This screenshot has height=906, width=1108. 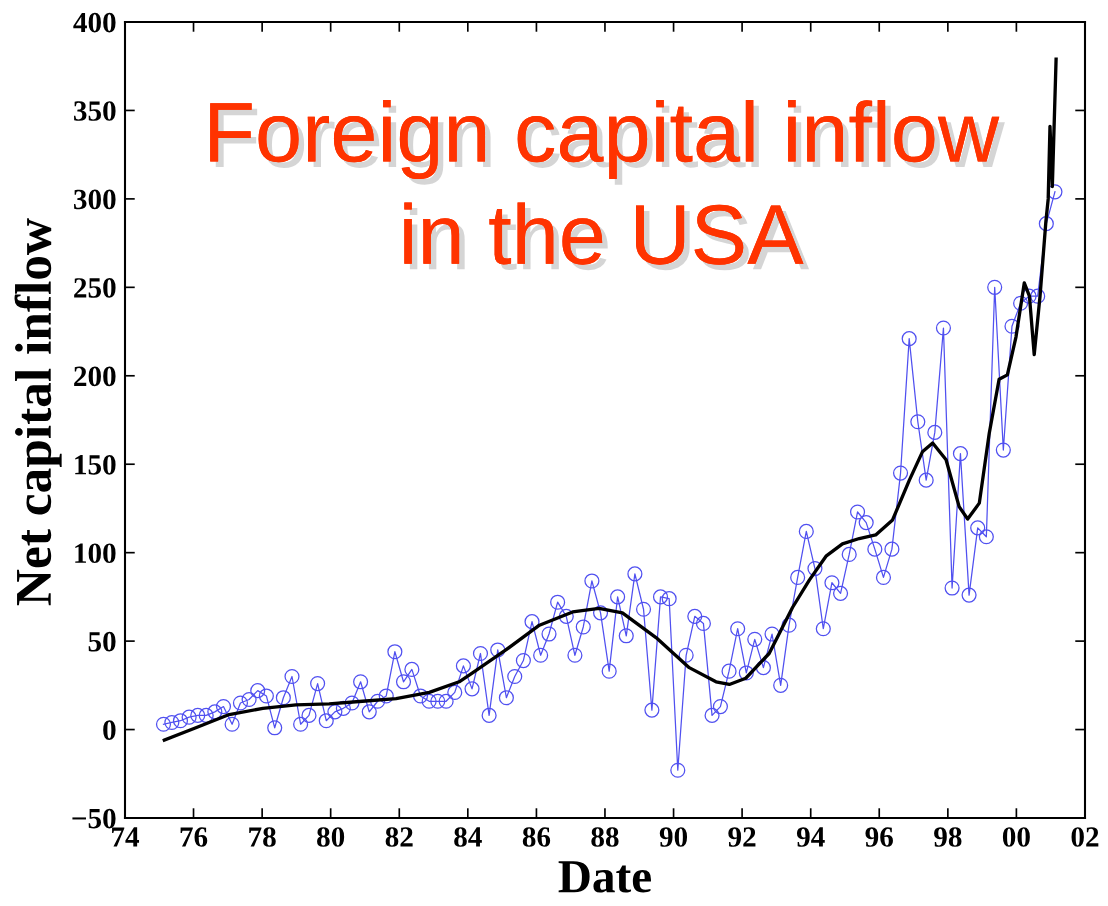 I want to click on y-tick-label: 350, so click(x=95, y=111).